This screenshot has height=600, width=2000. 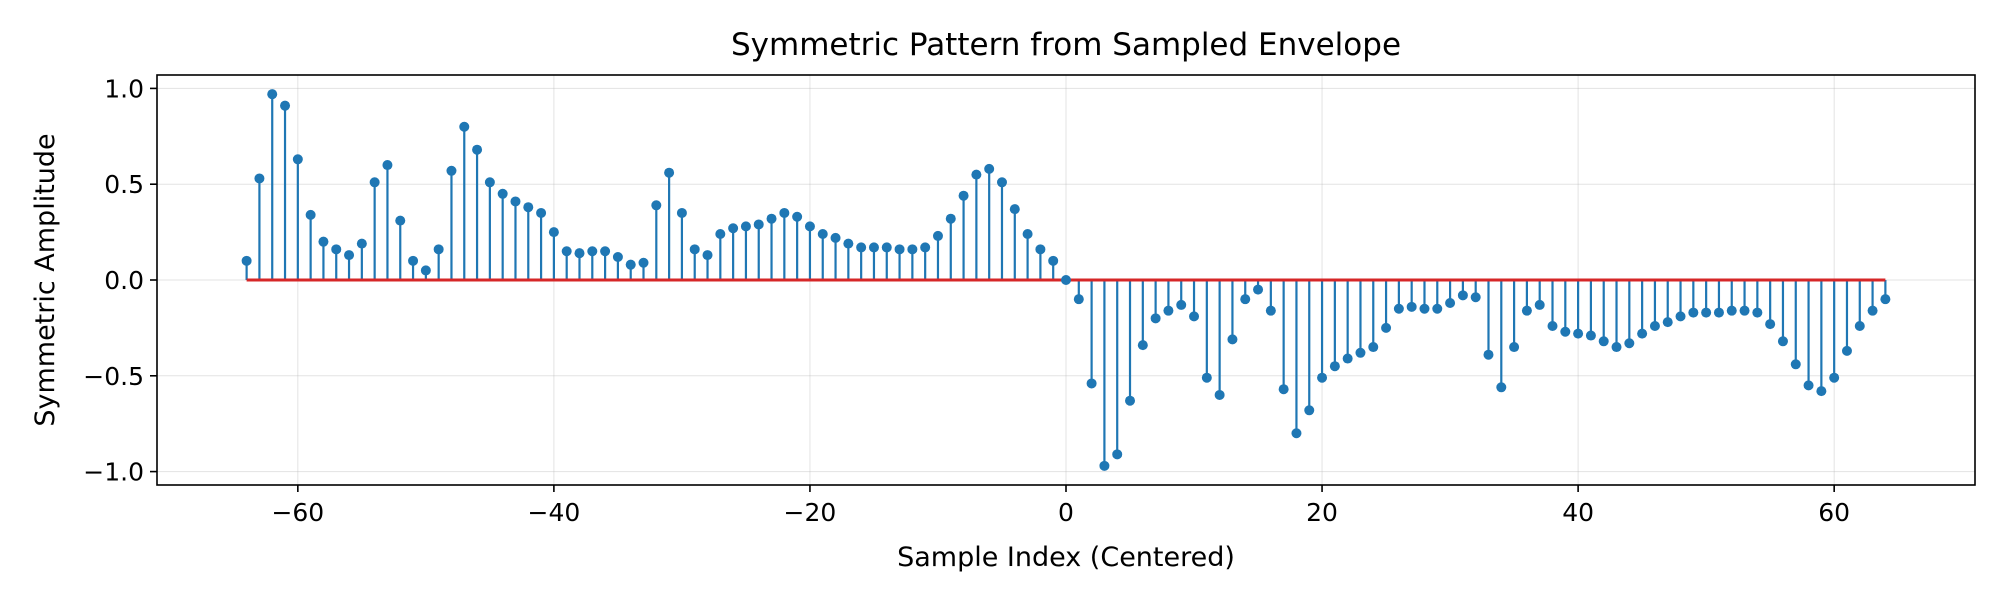 I want to click on x-tick-label: −60, so click(x=297, y=512).